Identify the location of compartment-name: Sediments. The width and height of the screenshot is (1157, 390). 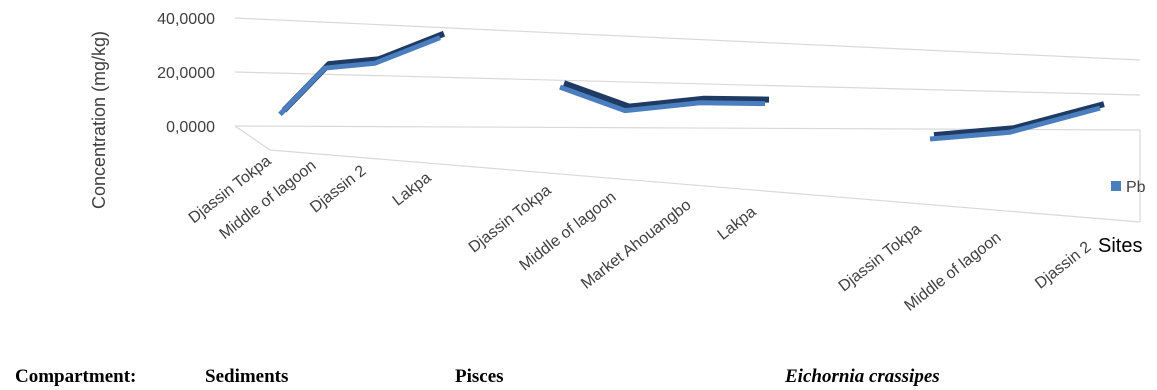
(246, 376).